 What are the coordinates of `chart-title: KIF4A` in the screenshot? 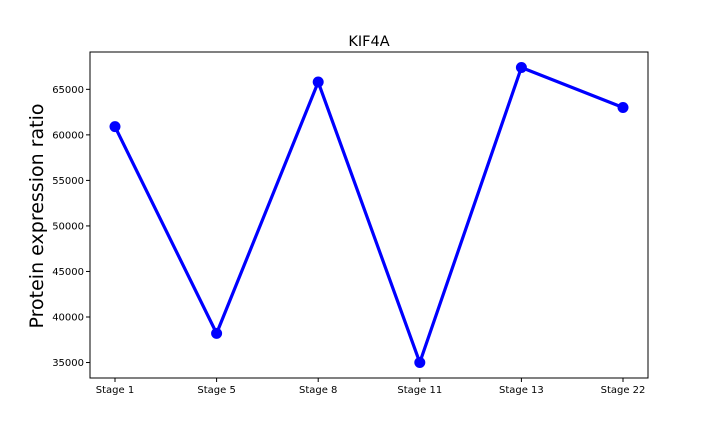 It's located at (368, 42).